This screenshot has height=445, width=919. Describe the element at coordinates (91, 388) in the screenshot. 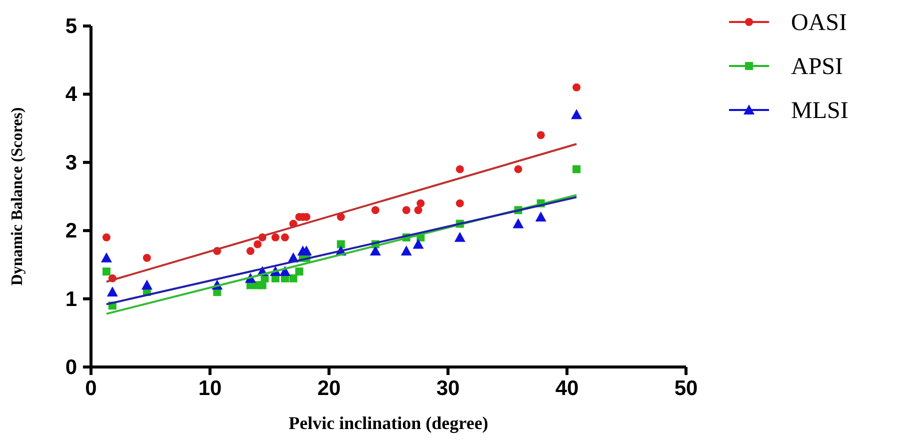

I see `x-tick-label: 0` at that location.